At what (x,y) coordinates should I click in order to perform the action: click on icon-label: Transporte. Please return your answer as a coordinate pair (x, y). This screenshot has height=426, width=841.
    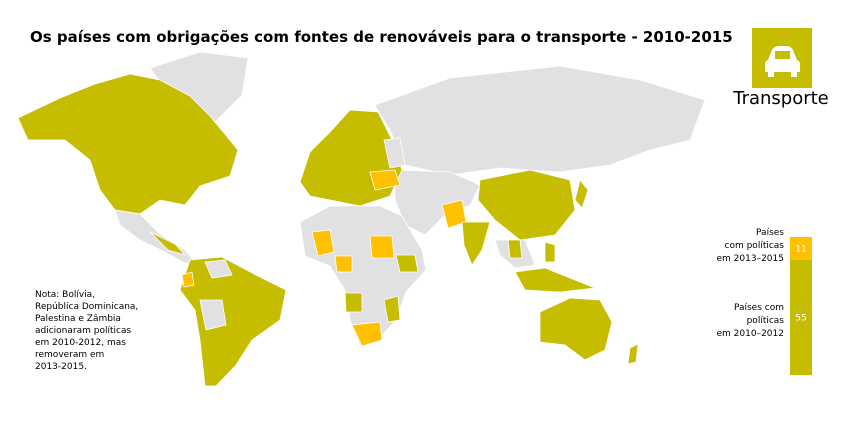
    Looking at the image, I should click on (780, 98).